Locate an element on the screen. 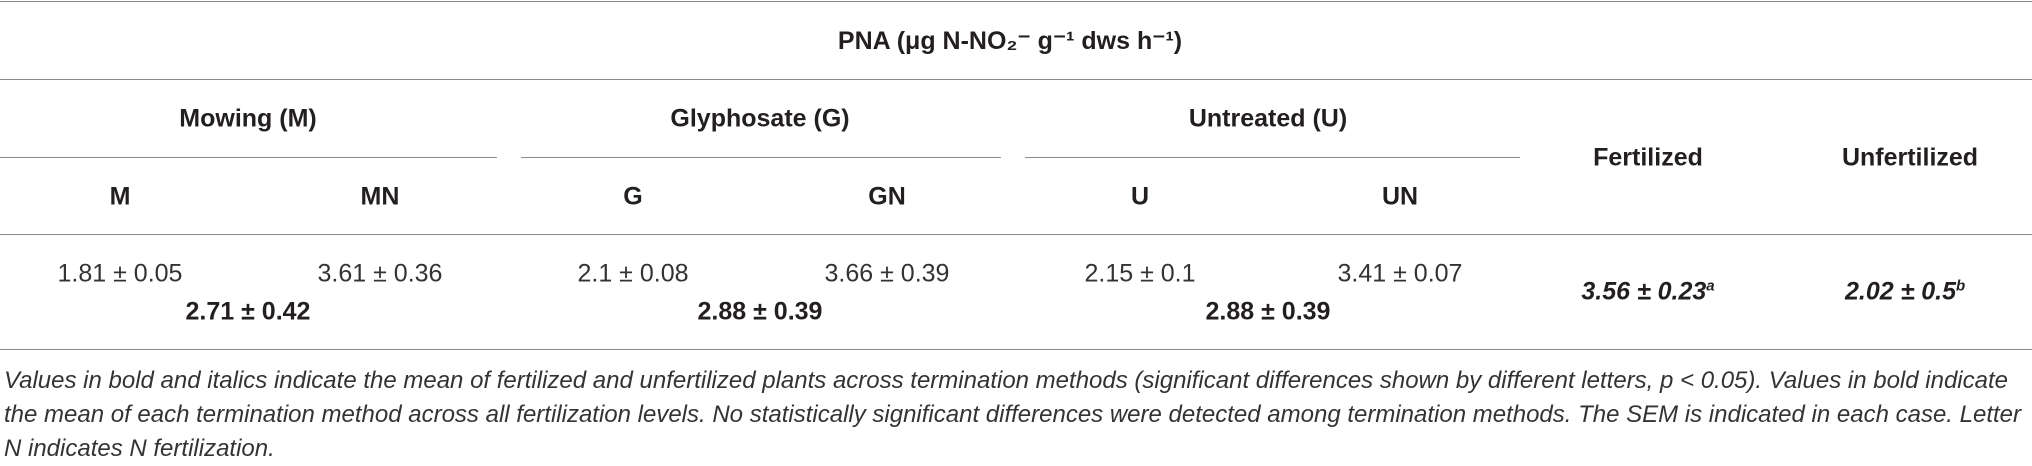 The width and height of the screenshot is (2032, 466). column-header: M is located at coordinates (120, 196).